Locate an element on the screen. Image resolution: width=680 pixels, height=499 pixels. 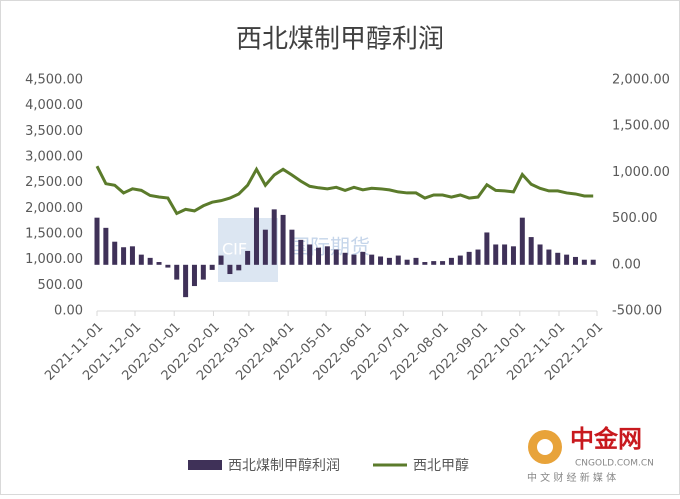
logo-site: CNGOLD.COM.CN is located at coordinates (614, 464).